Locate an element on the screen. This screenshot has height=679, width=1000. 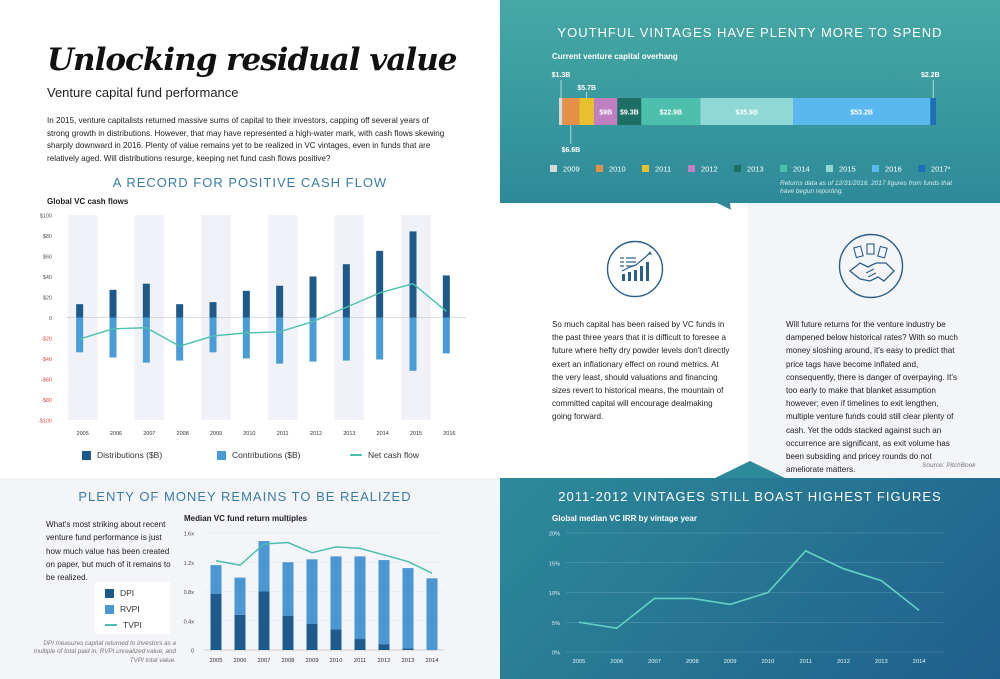
multiples-legend: DPI RVPI TVPI is located at coordinates (132, 608).